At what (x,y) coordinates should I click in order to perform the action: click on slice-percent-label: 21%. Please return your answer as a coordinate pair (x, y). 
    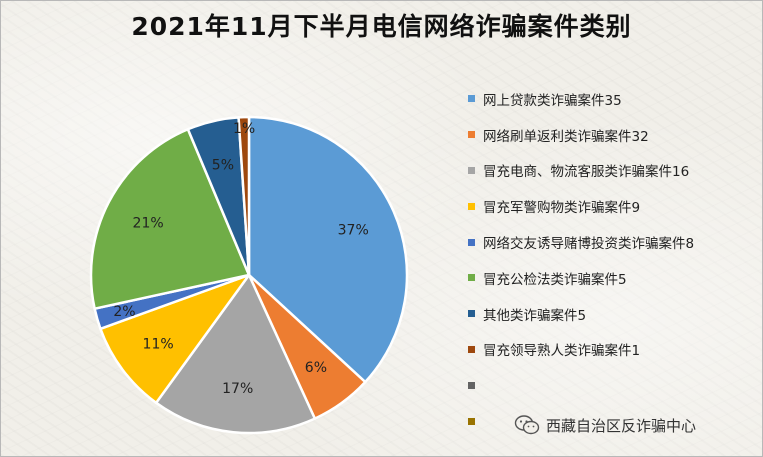
    Looking at the image, I should click on (148, 224).